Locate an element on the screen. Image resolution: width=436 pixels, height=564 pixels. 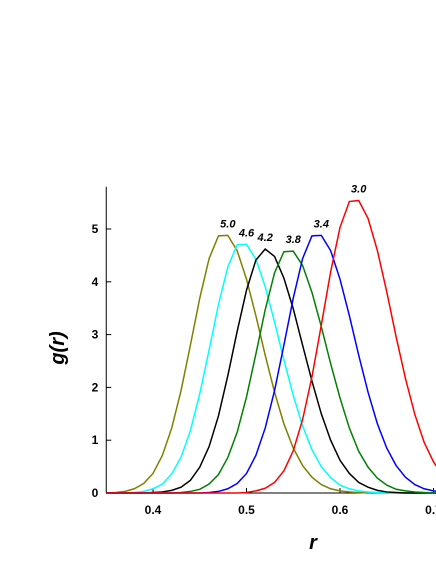
x-axis-label: r is located at coordinates (313, 543).